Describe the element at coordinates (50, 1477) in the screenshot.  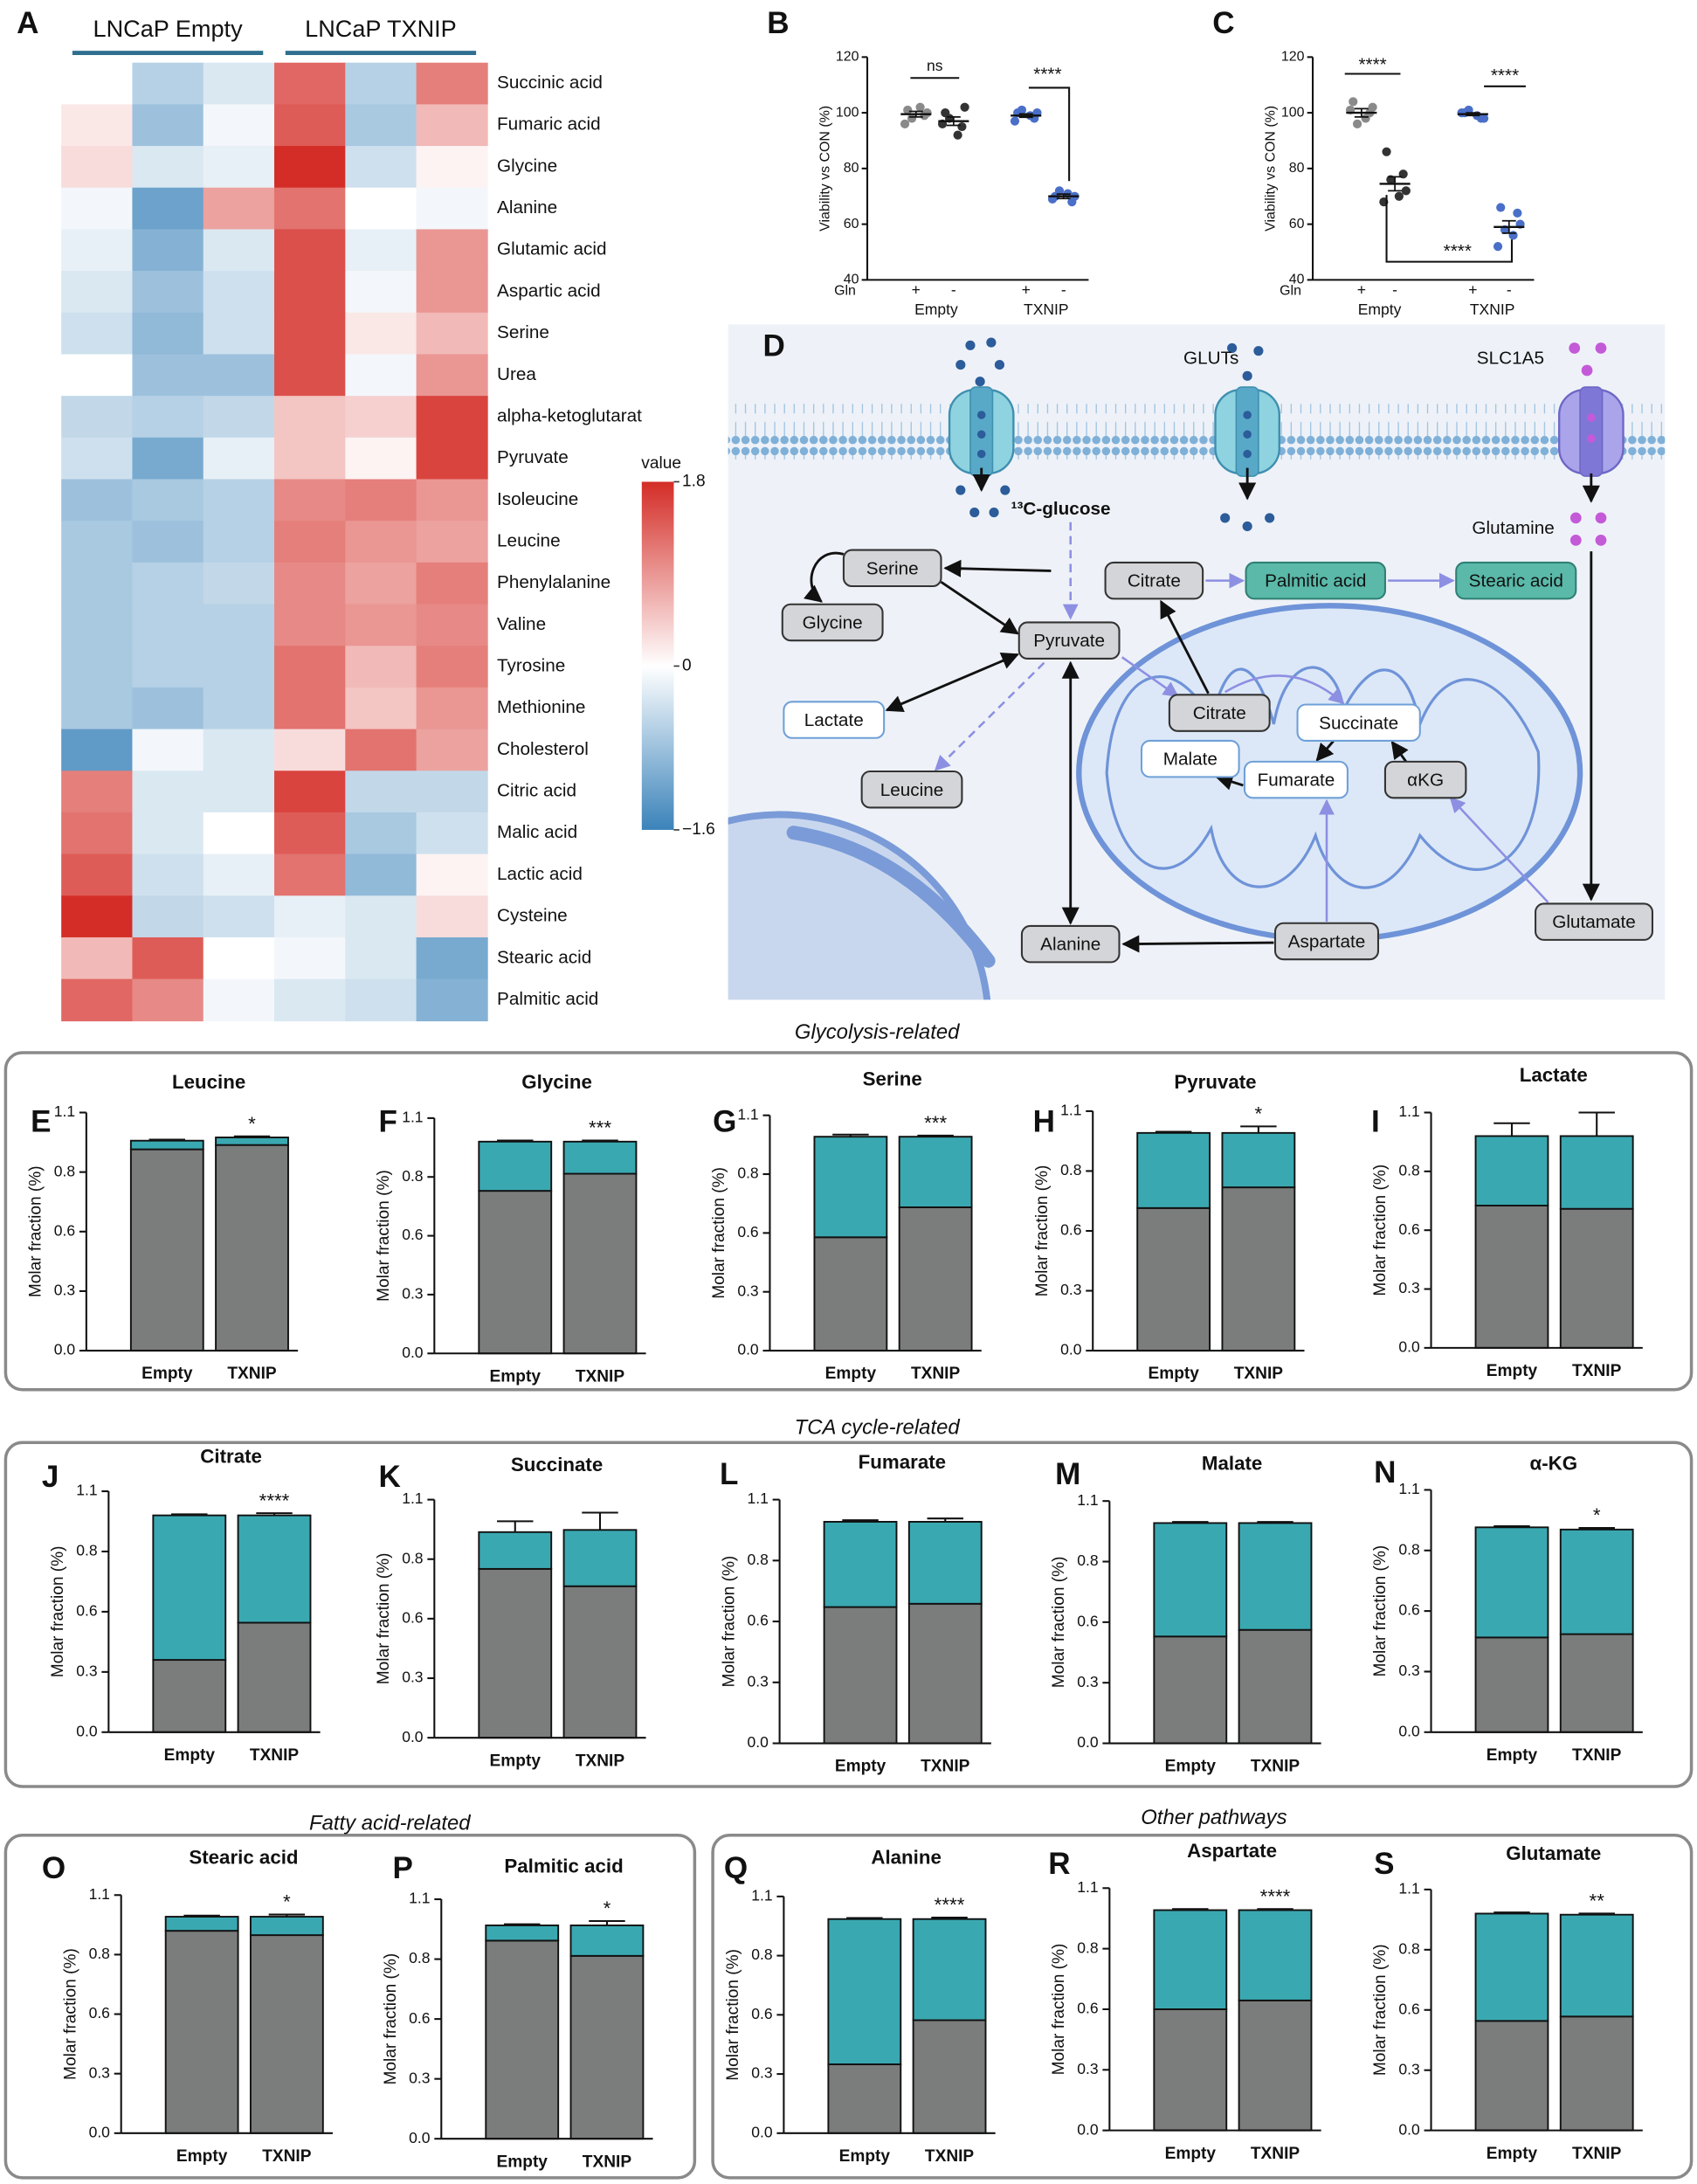
I see `panel-label: J` at that location.